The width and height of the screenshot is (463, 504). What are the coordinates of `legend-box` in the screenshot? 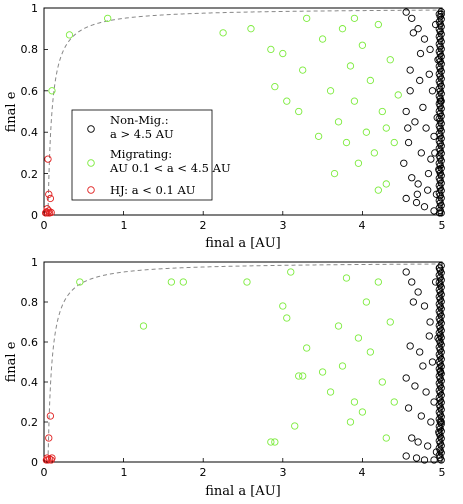 It's located at (142, 155).